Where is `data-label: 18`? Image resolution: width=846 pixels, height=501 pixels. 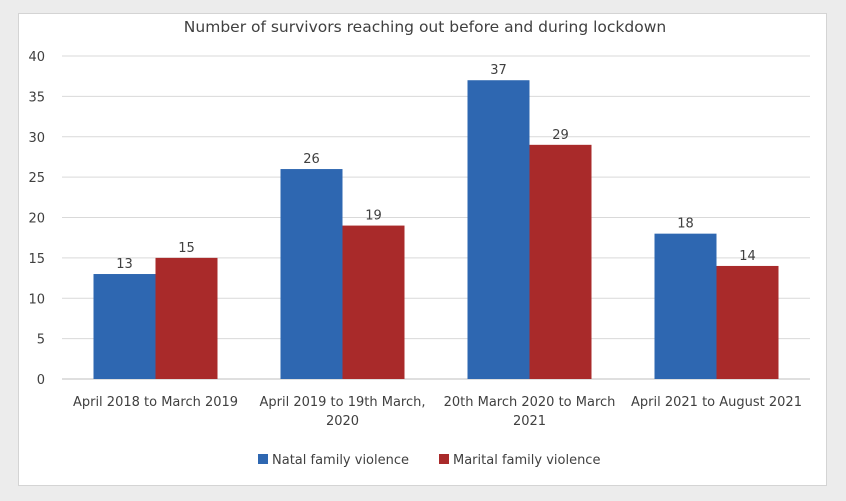 data-label: 18 is located at coordinates (685, 224).